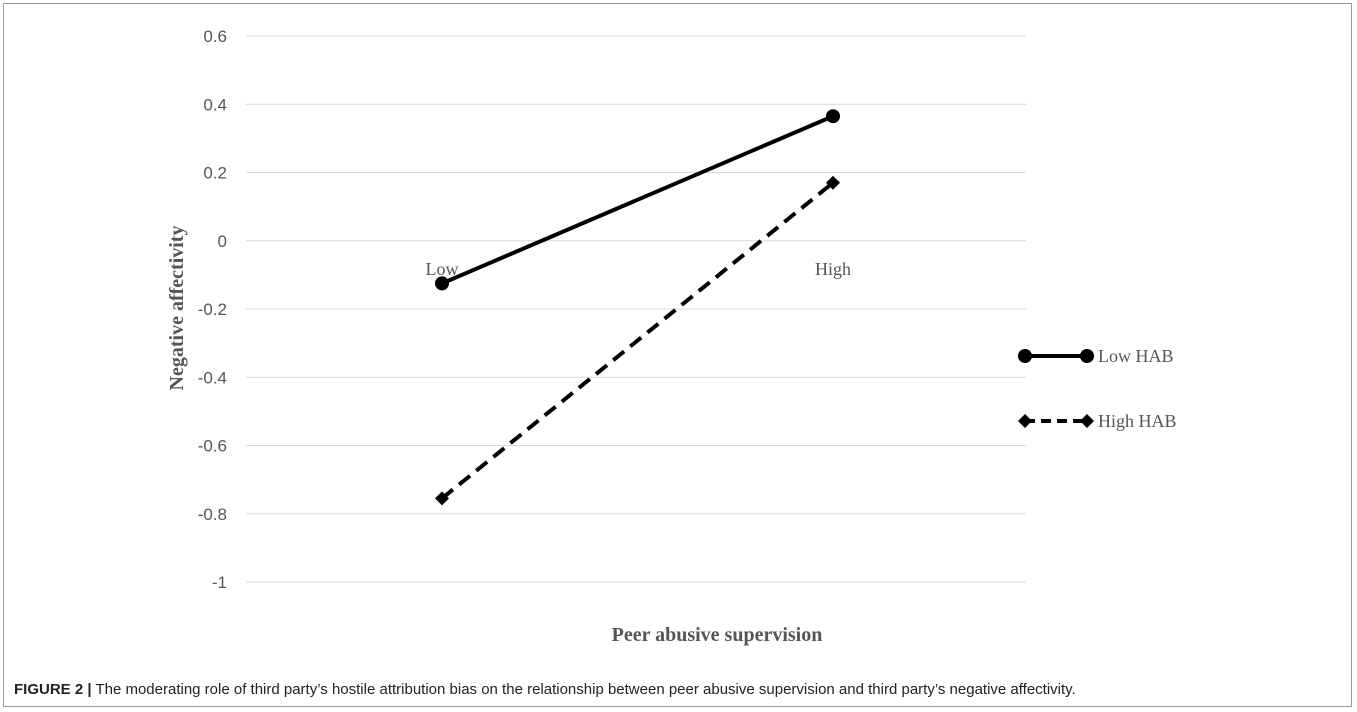 The image size is (1357, 712). Describe the element at coordinates (219, 582) in the screenshot. I see `y-tick-label: -1` at that location.